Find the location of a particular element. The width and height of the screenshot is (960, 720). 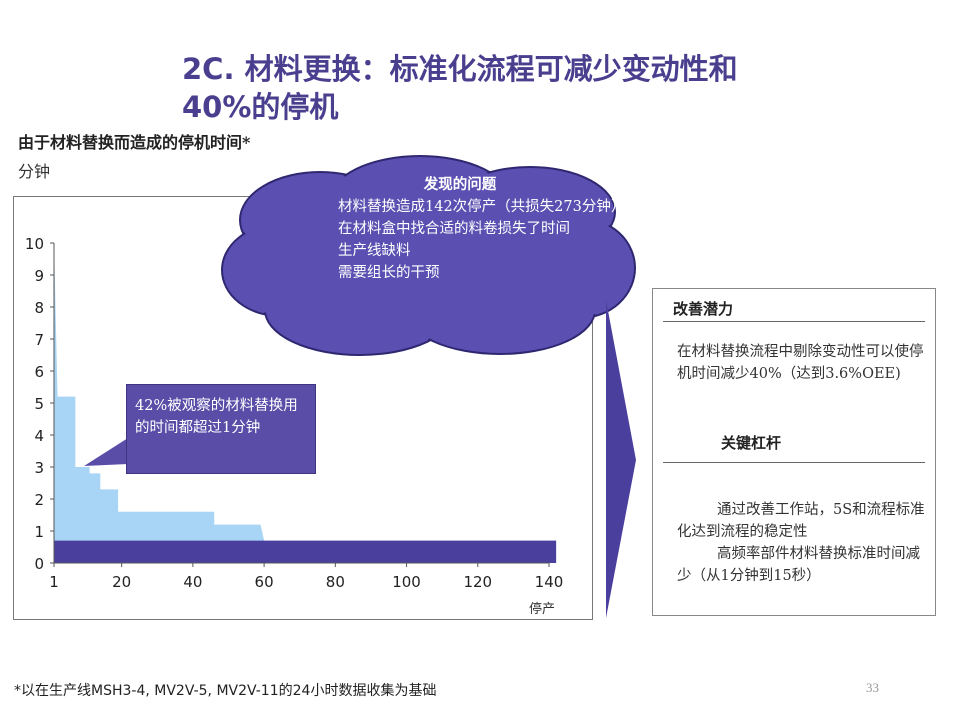

chart-unit-label: 分钟 is located at coordinates (34, 171).